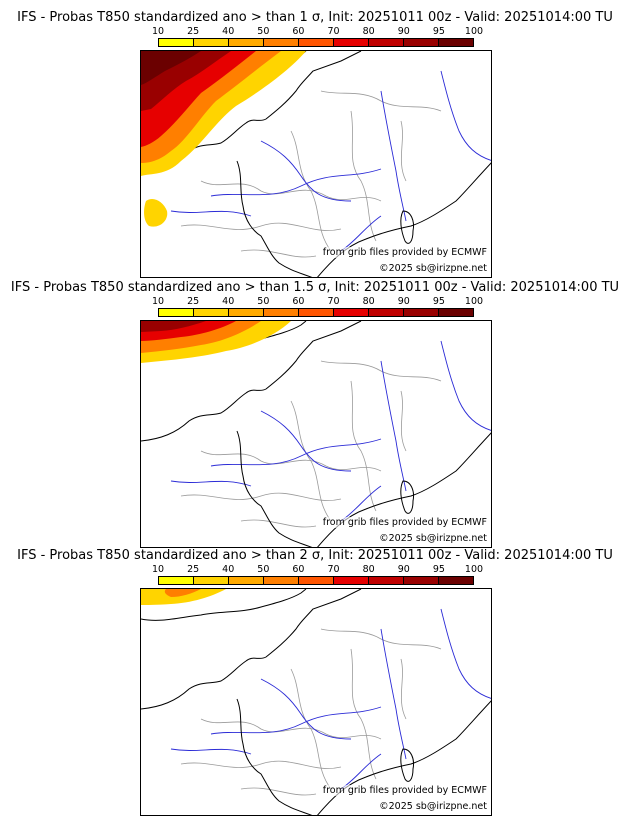 The height and width of the screenshot is (828, 630). I want to click on colorbar-tick-label: 100, so click(474, 301).